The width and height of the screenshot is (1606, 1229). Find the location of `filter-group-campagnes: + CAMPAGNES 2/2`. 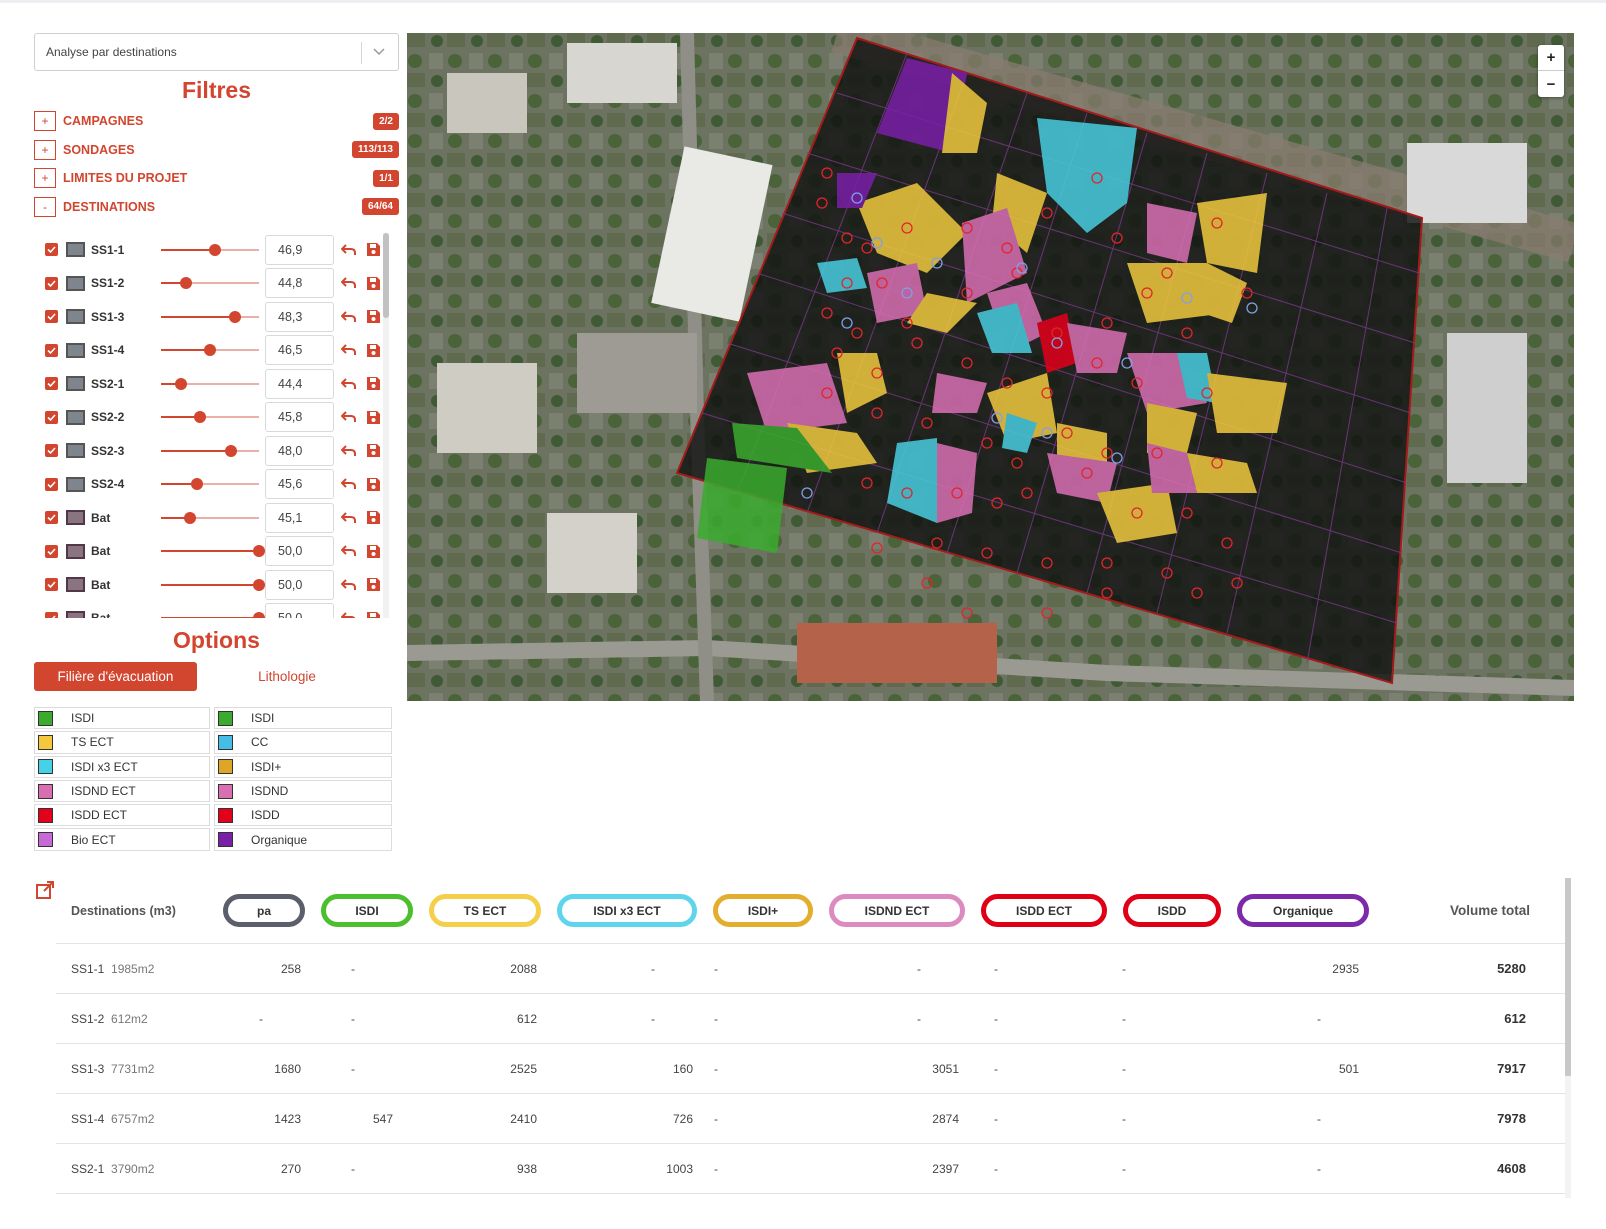

filter-group-campagnes: + CAMPAGNES 2/2 is located at coordinates (216, 121).